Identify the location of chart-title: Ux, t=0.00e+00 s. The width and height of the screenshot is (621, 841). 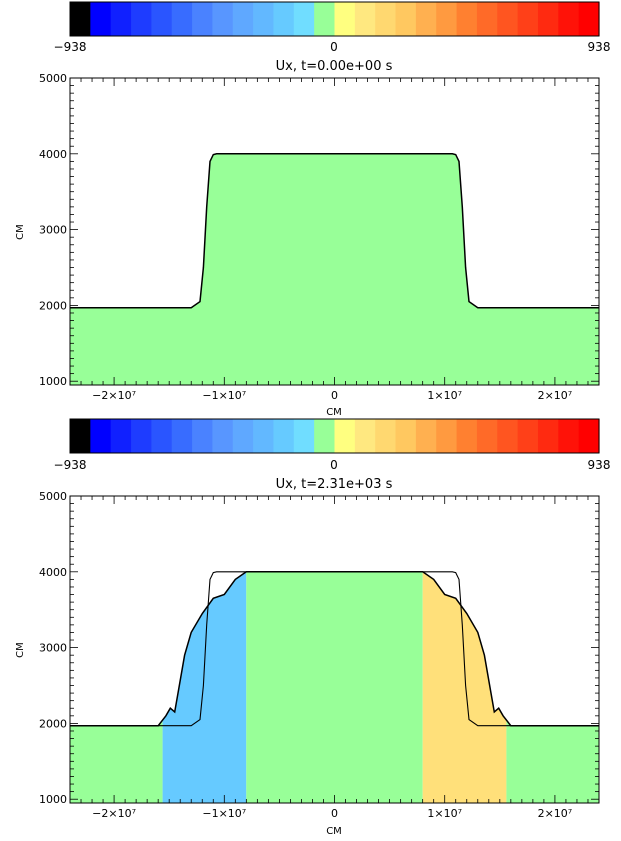
(334, 66).